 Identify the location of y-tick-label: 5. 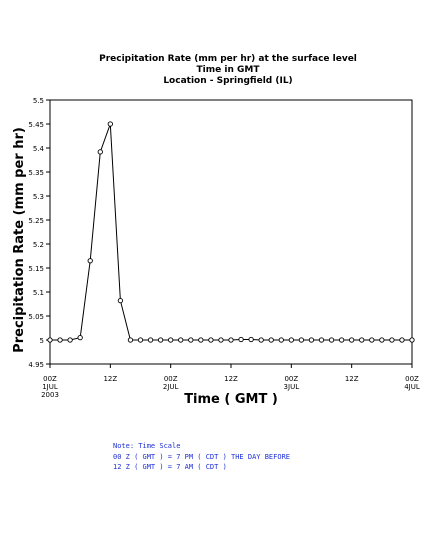
(42, 341).